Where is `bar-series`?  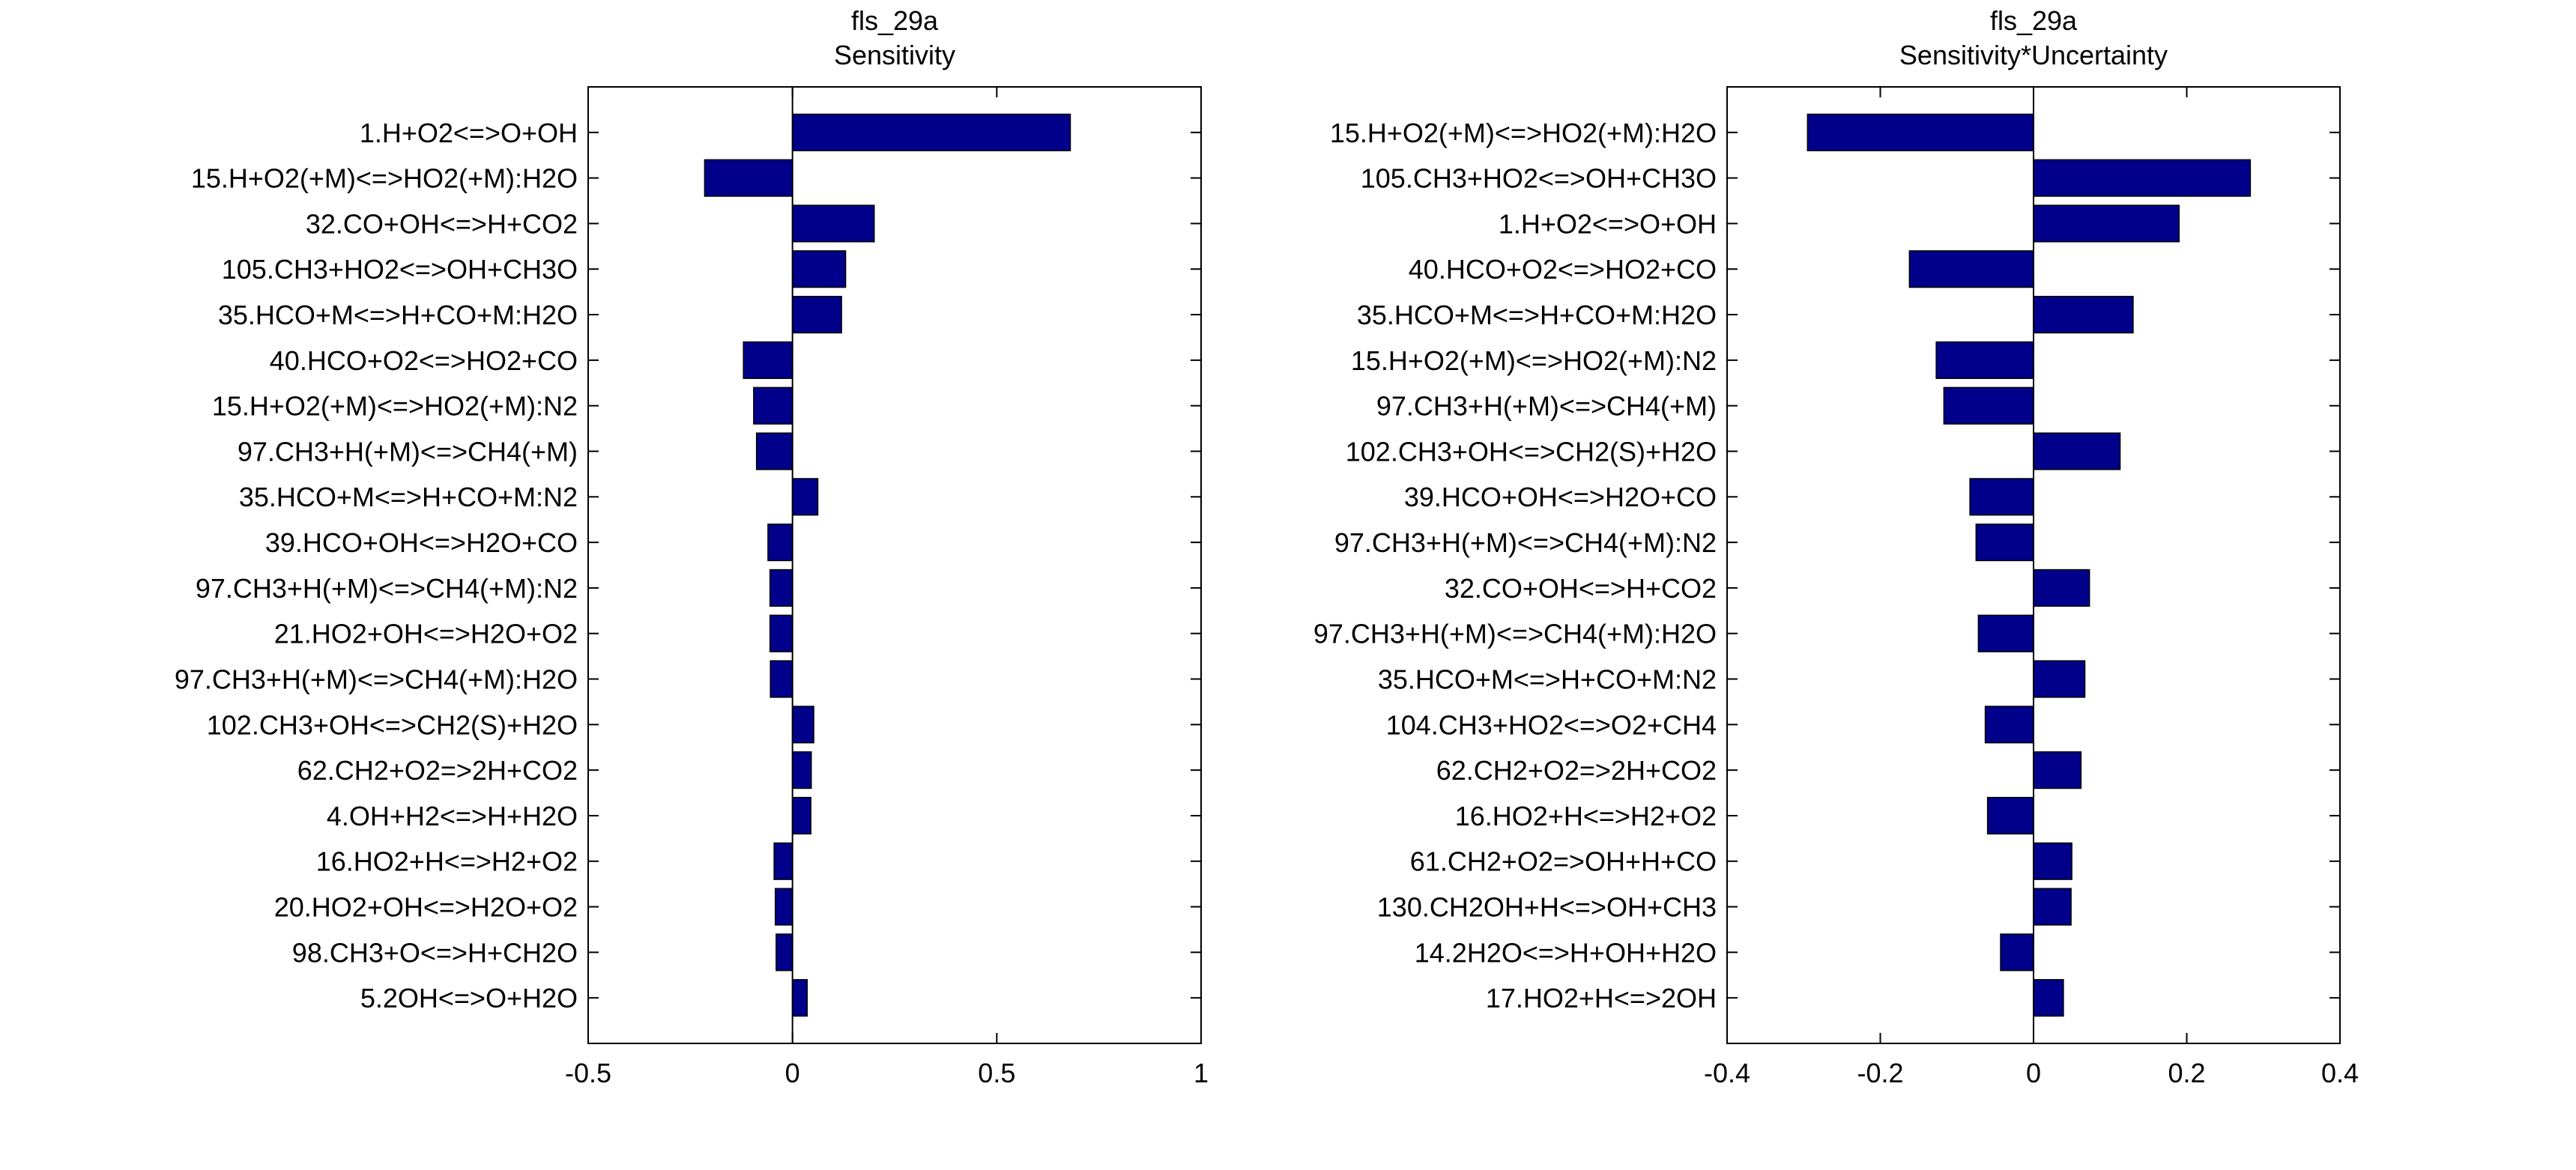
bar-series is located at coordinates (887, 565).